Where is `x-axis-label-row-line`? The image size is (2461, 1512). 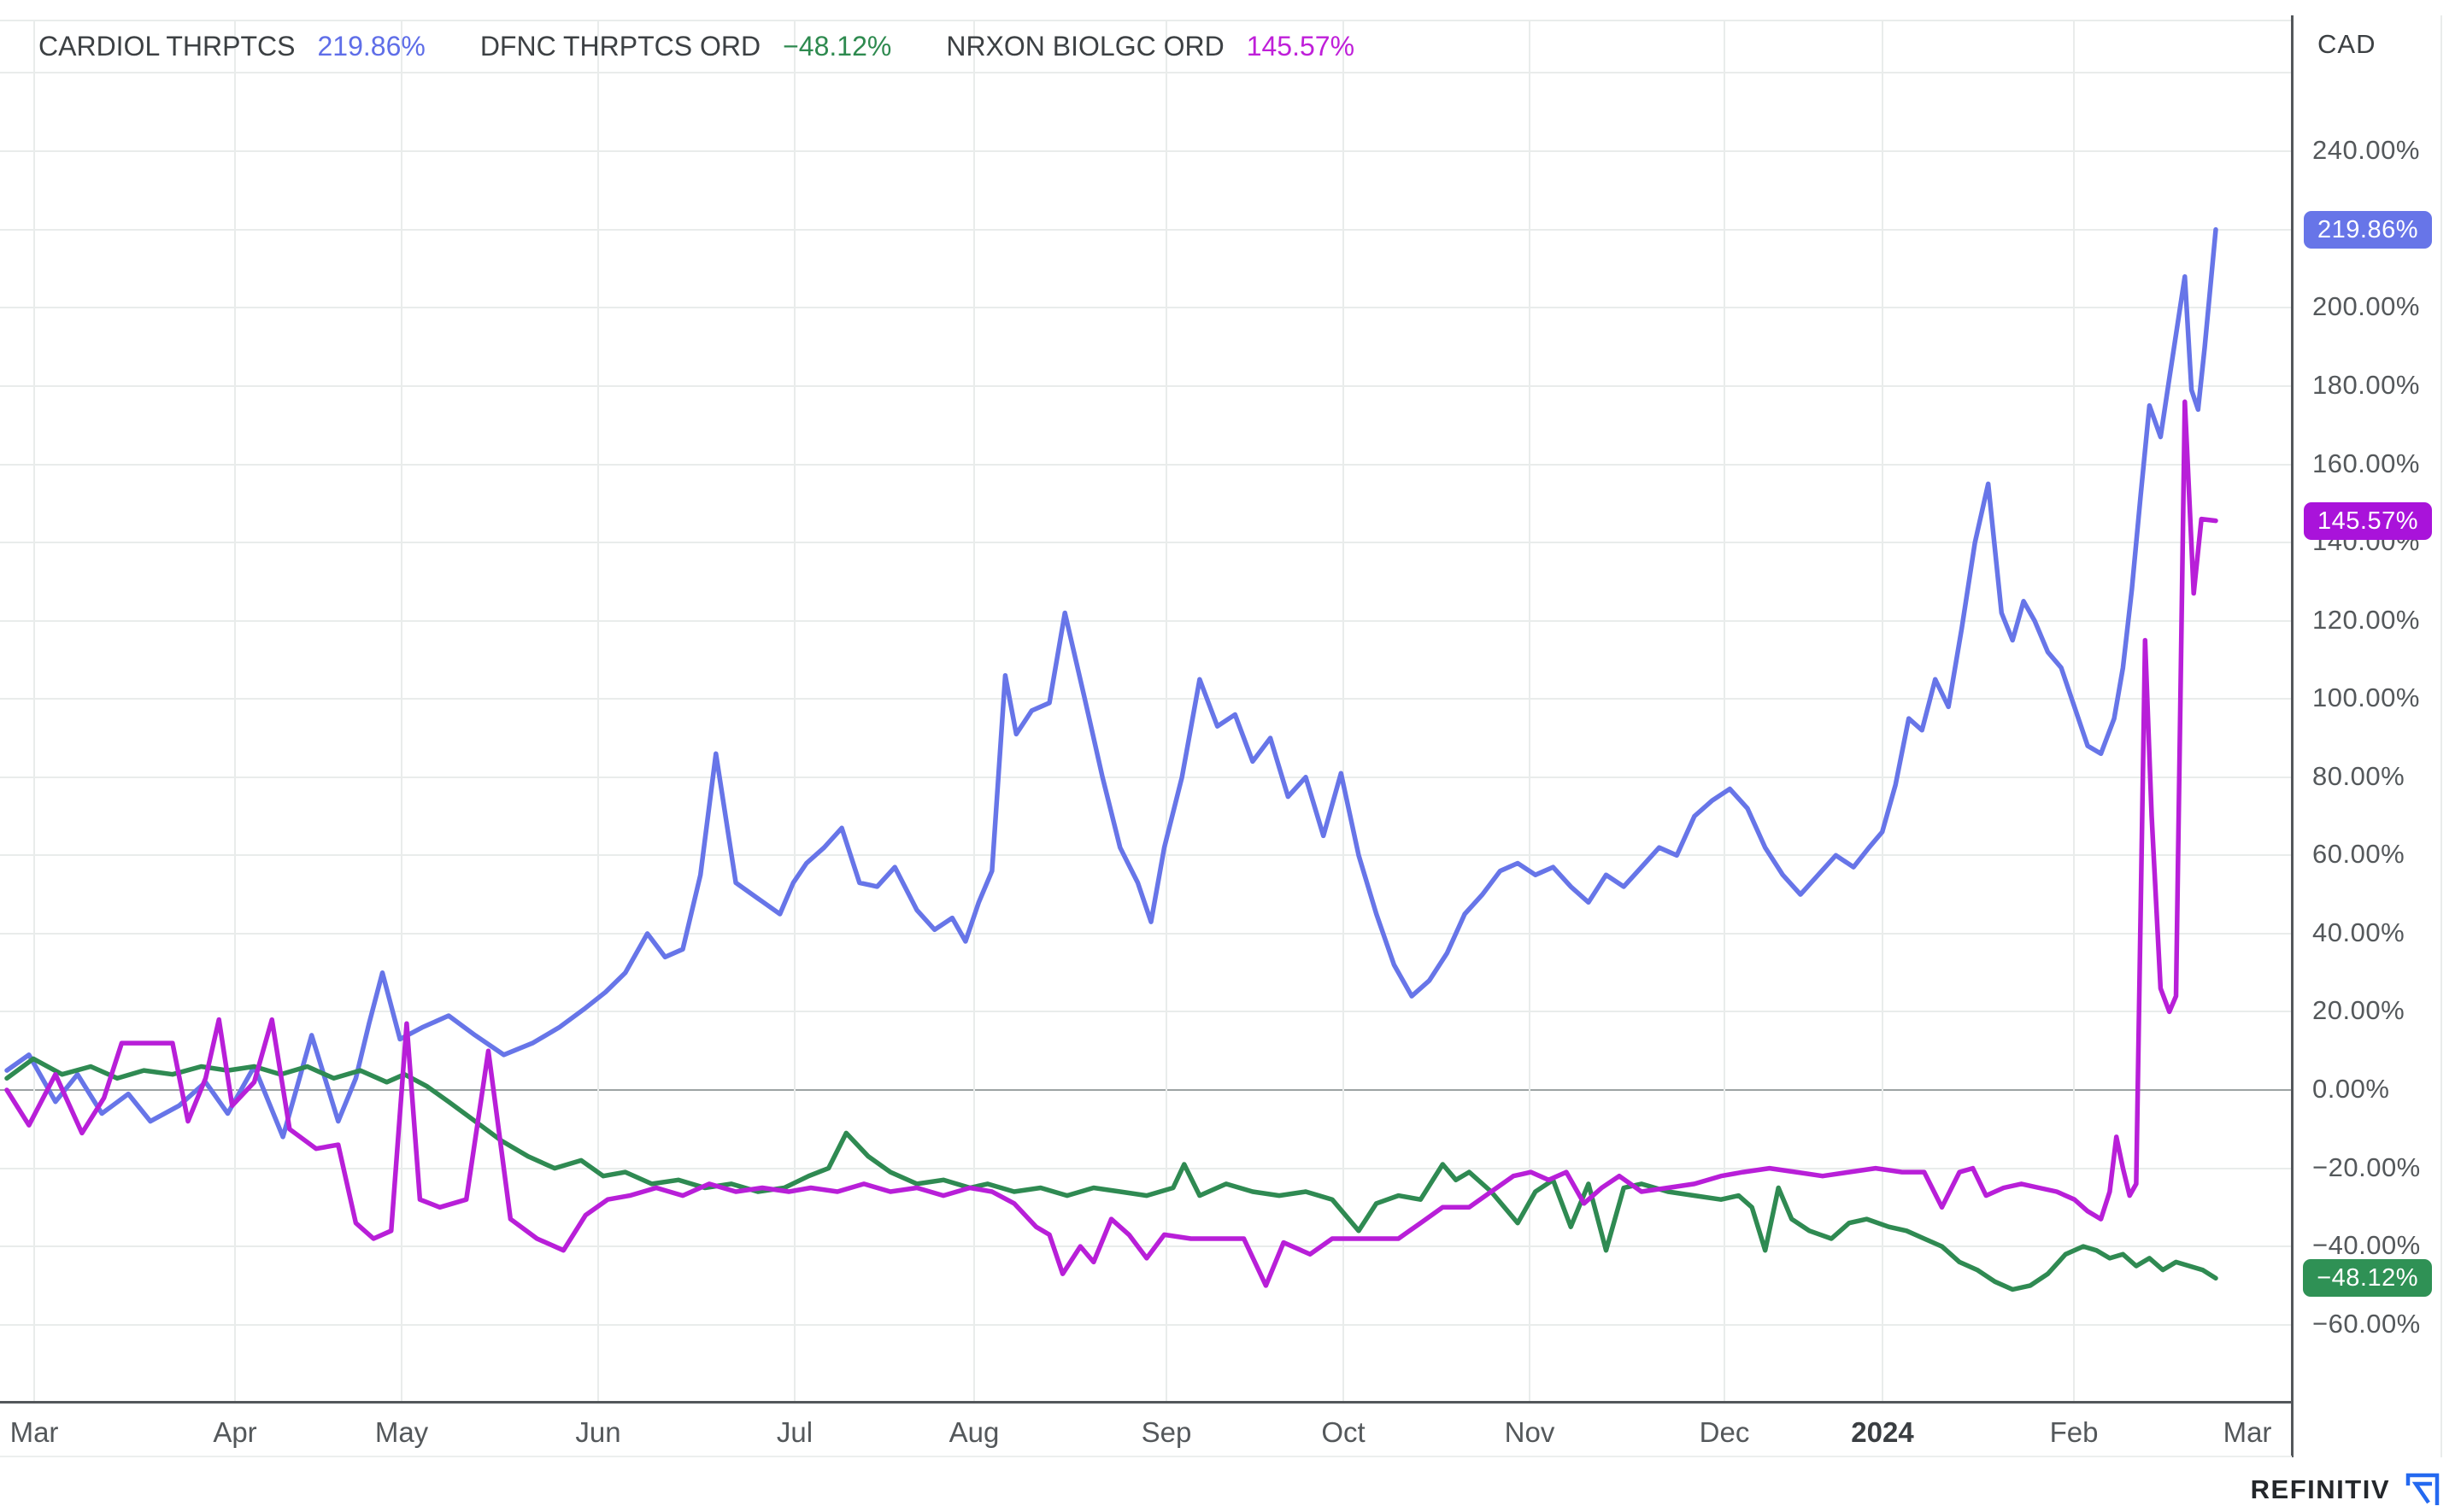 x-axis-label-row-line is located at coordinates (1146, 1456).